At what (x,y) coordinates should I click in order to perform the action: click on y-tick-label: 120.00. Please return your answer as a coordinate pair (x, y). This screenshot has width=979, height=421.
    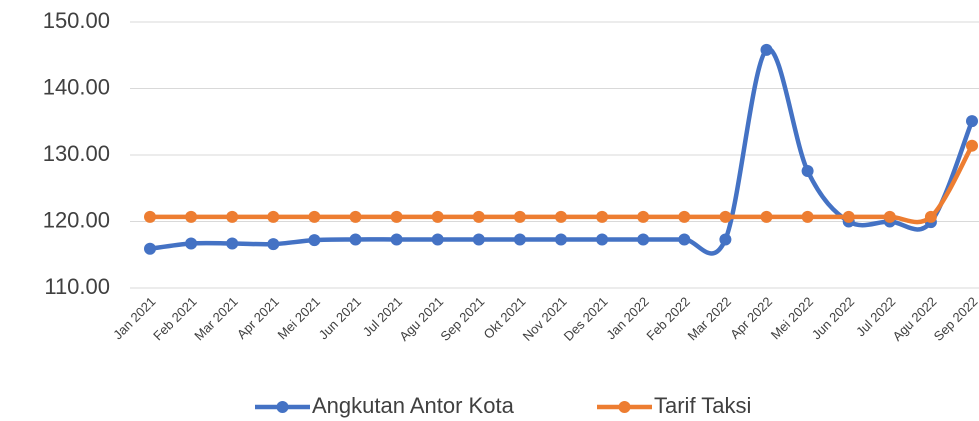
    Looking at the image, I should click on (76, 219).